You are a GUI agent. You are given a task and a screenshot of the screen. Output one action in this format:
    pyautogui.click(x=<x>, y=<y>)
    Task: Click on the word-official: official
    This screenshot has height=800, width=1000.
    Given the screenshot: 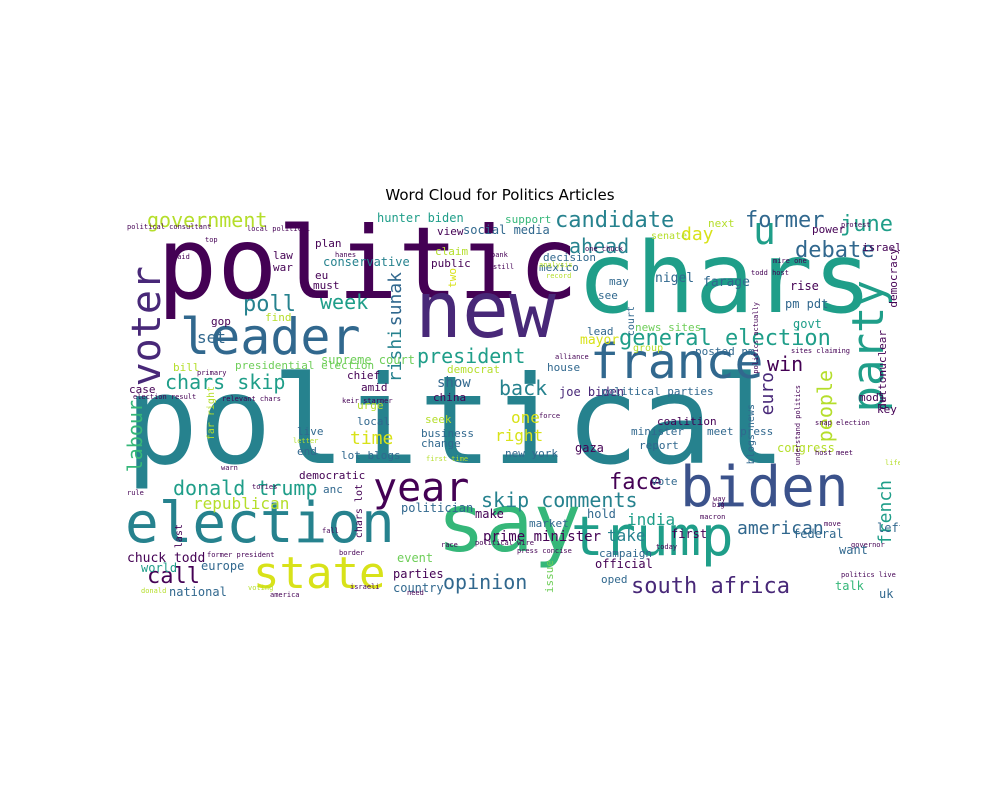 What is the action you would take?
    pyautogui.click(x=624, y=564)
    